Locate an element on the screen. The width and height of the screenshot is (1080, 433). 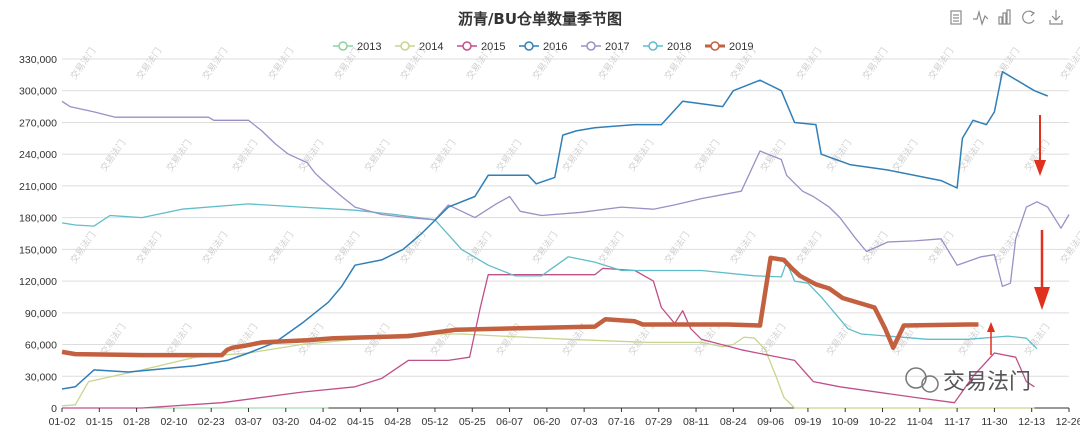
x-tick-label: 06-07 is located at coordinates (509, 422).